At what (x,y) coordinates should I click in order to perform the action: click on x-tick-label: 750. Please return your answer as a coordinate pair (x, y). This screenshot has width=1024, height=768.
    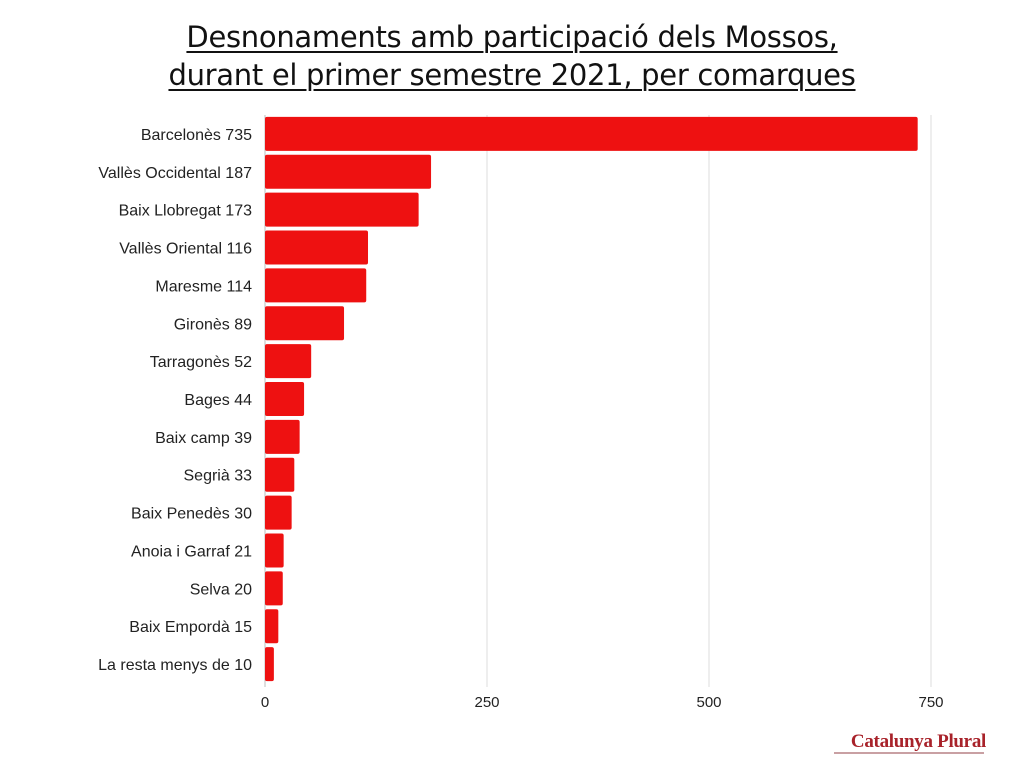
    Looking at the image, I should click on (930, 702).